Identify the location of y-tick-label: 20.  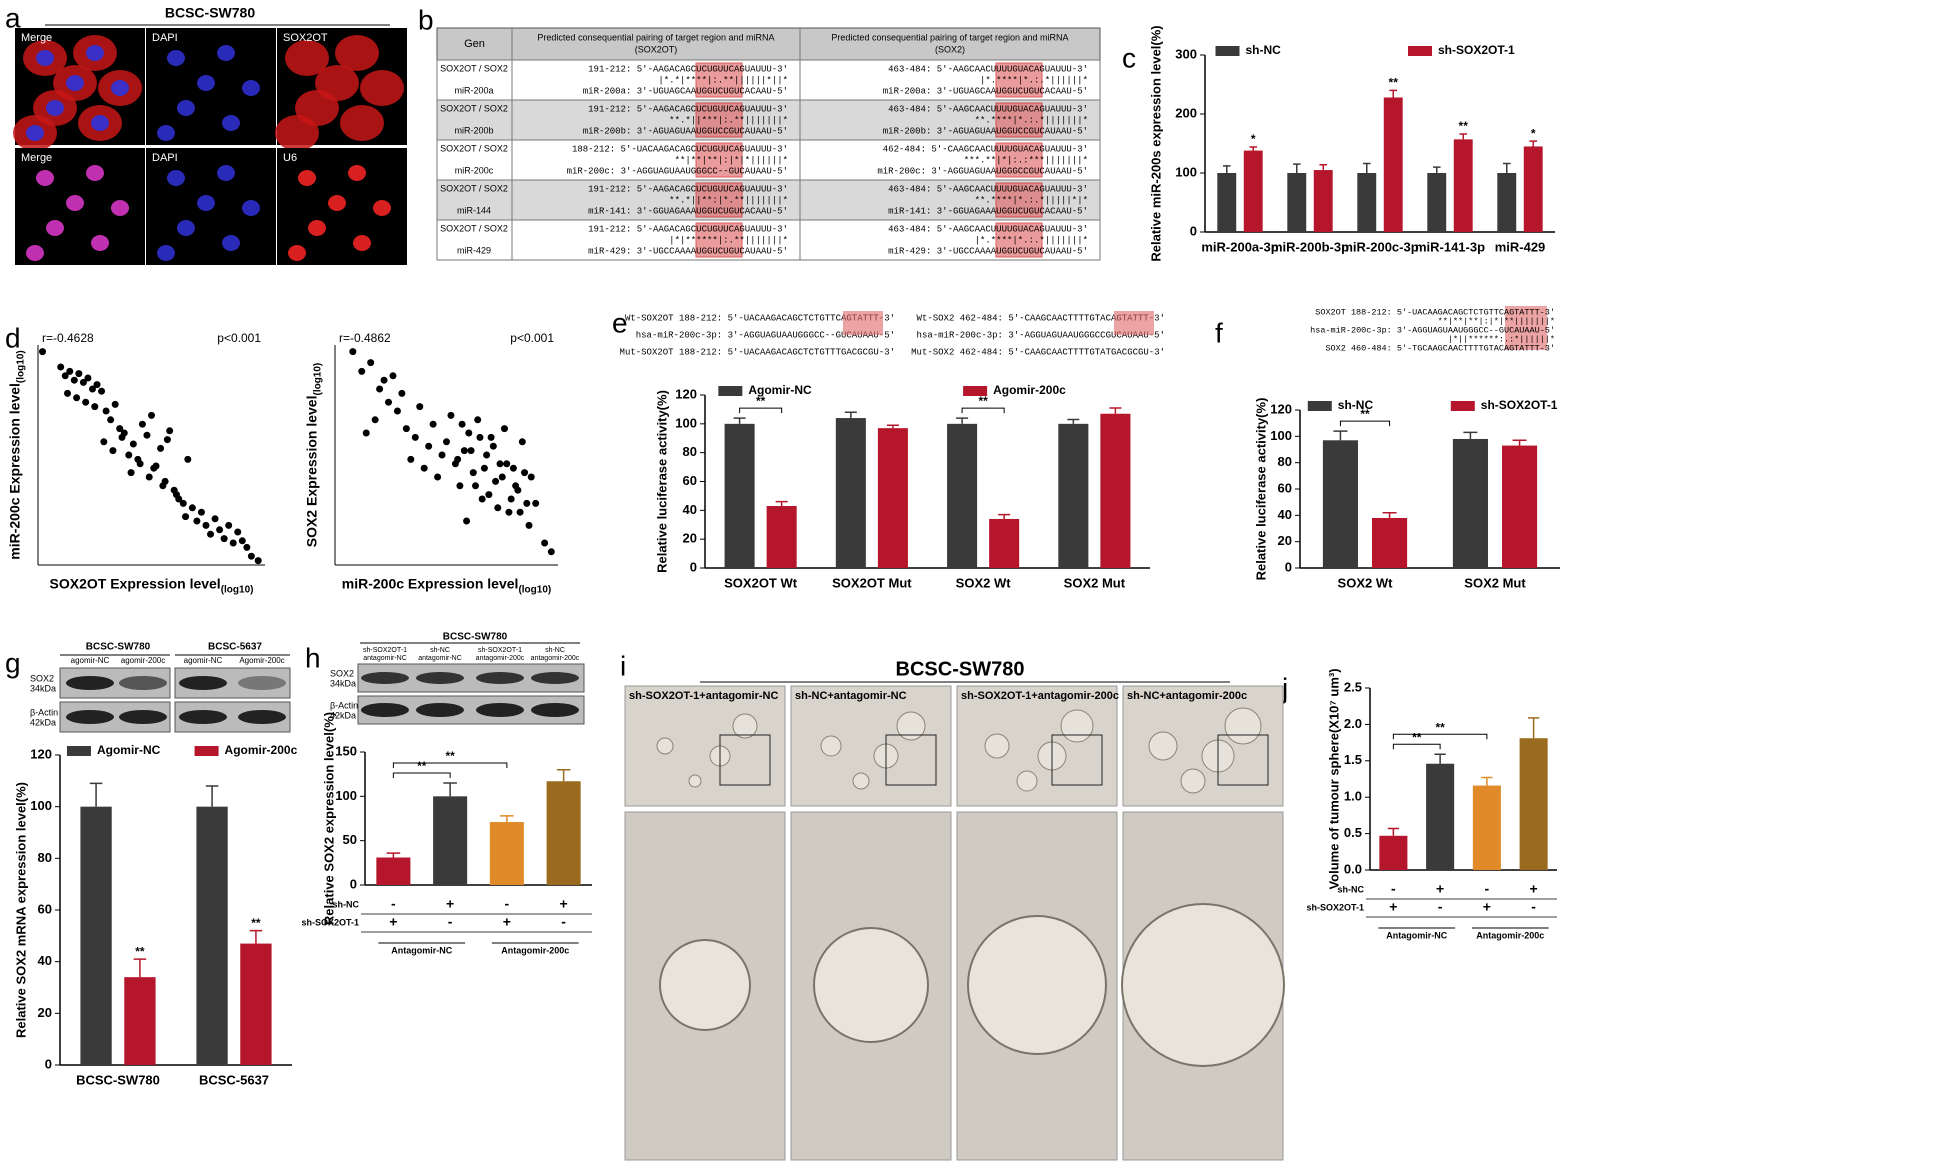
(1285, 540).